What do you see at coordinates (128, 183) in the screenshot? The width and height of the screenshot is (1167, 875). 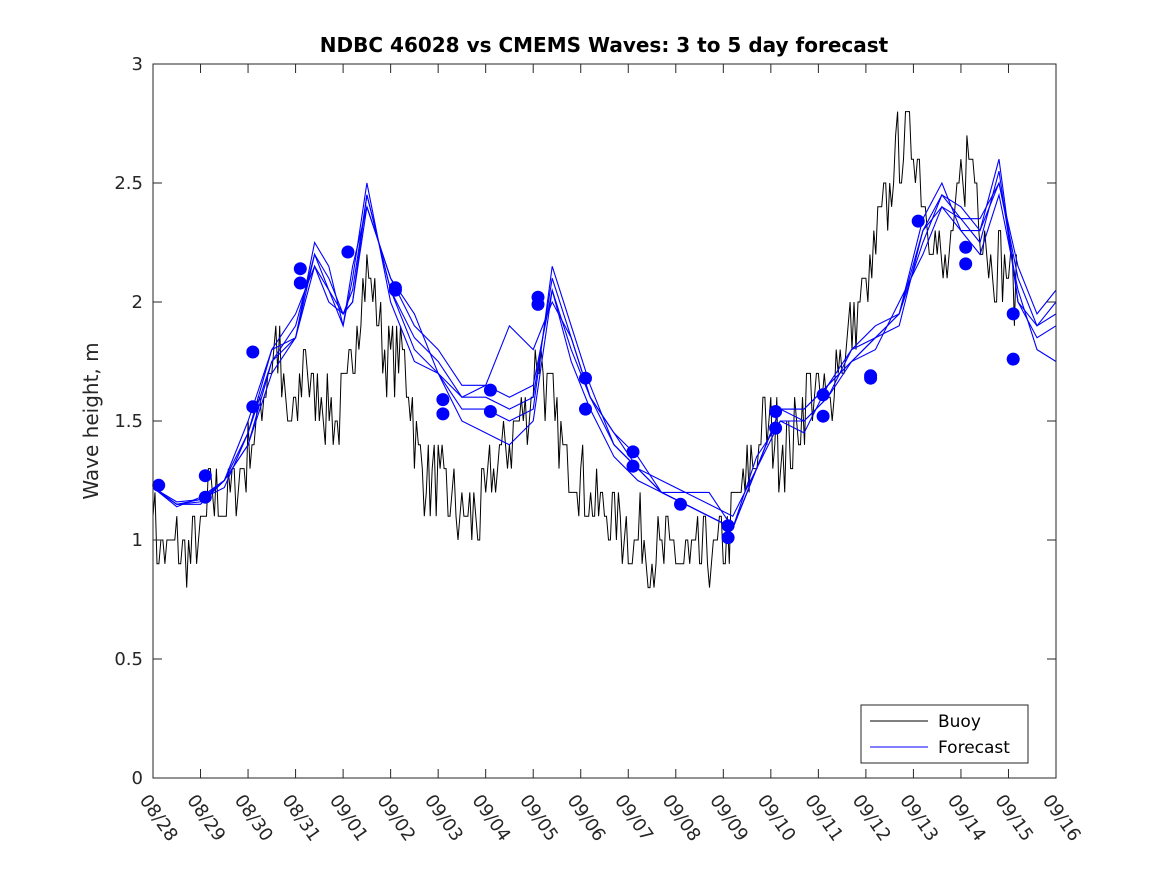 I see `y-tick-label: 2.5` at bounding box center [128, 183].